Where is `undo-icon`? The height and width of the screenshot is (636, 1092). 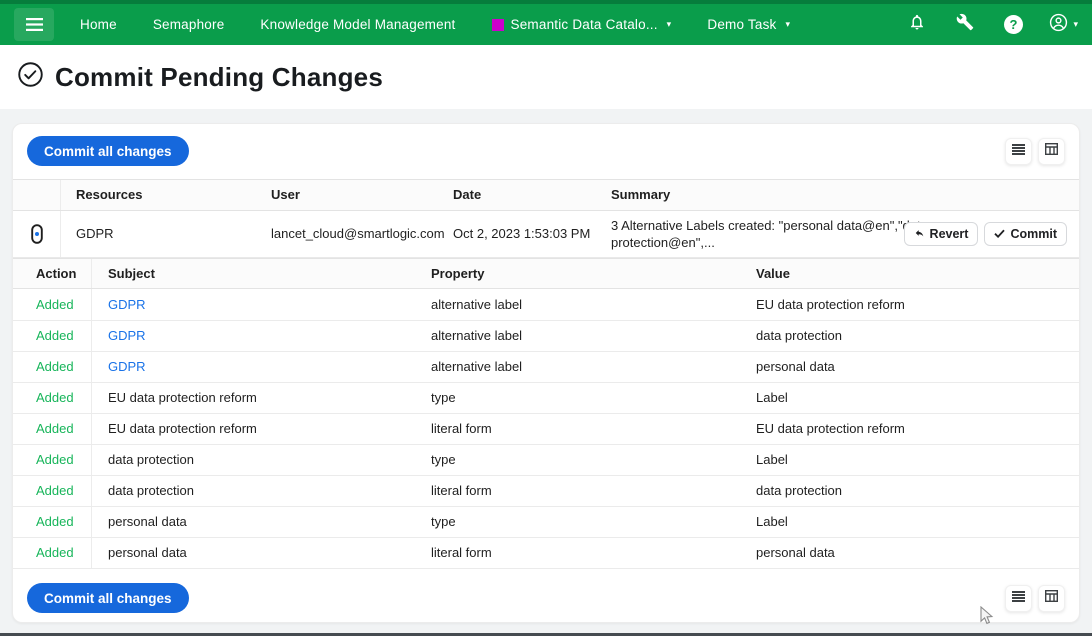
undo-icon is located at coordinates (919, 234).